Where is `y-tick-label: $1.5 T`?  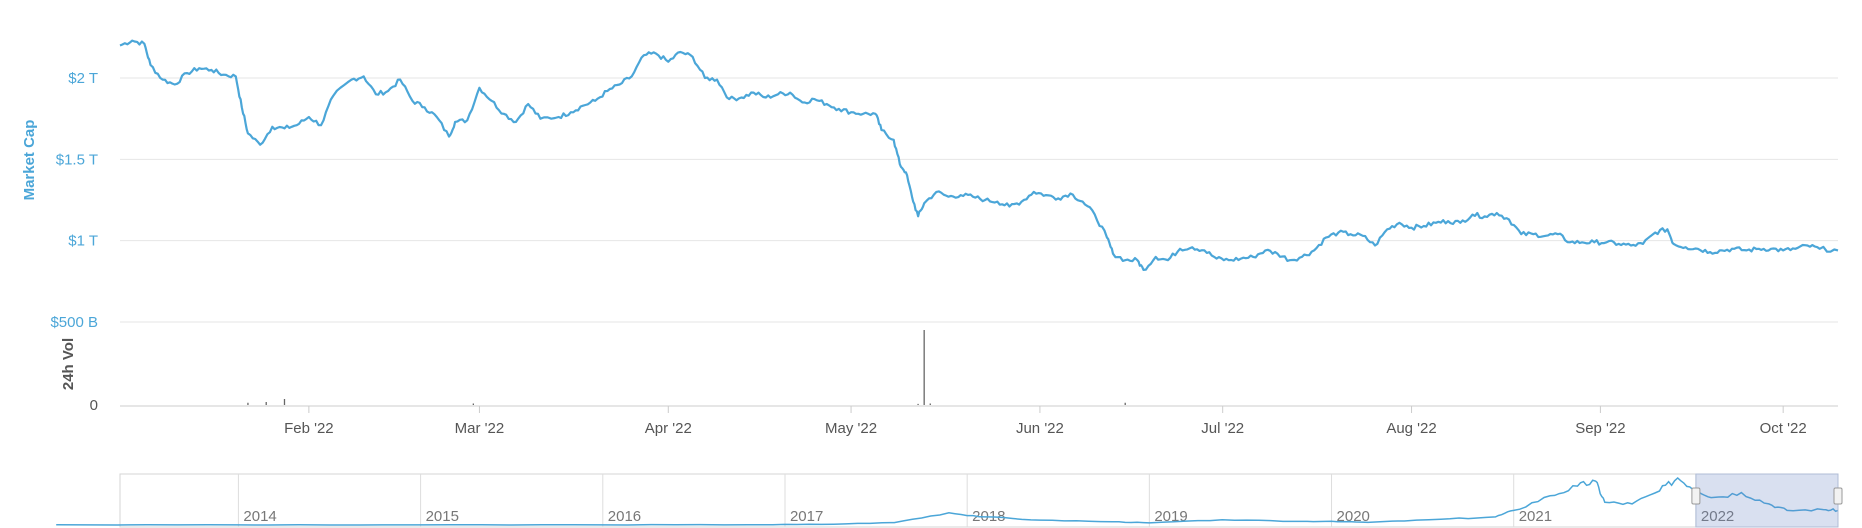
y-tick-label: $1.5 T is located at coordinates (77, 159).